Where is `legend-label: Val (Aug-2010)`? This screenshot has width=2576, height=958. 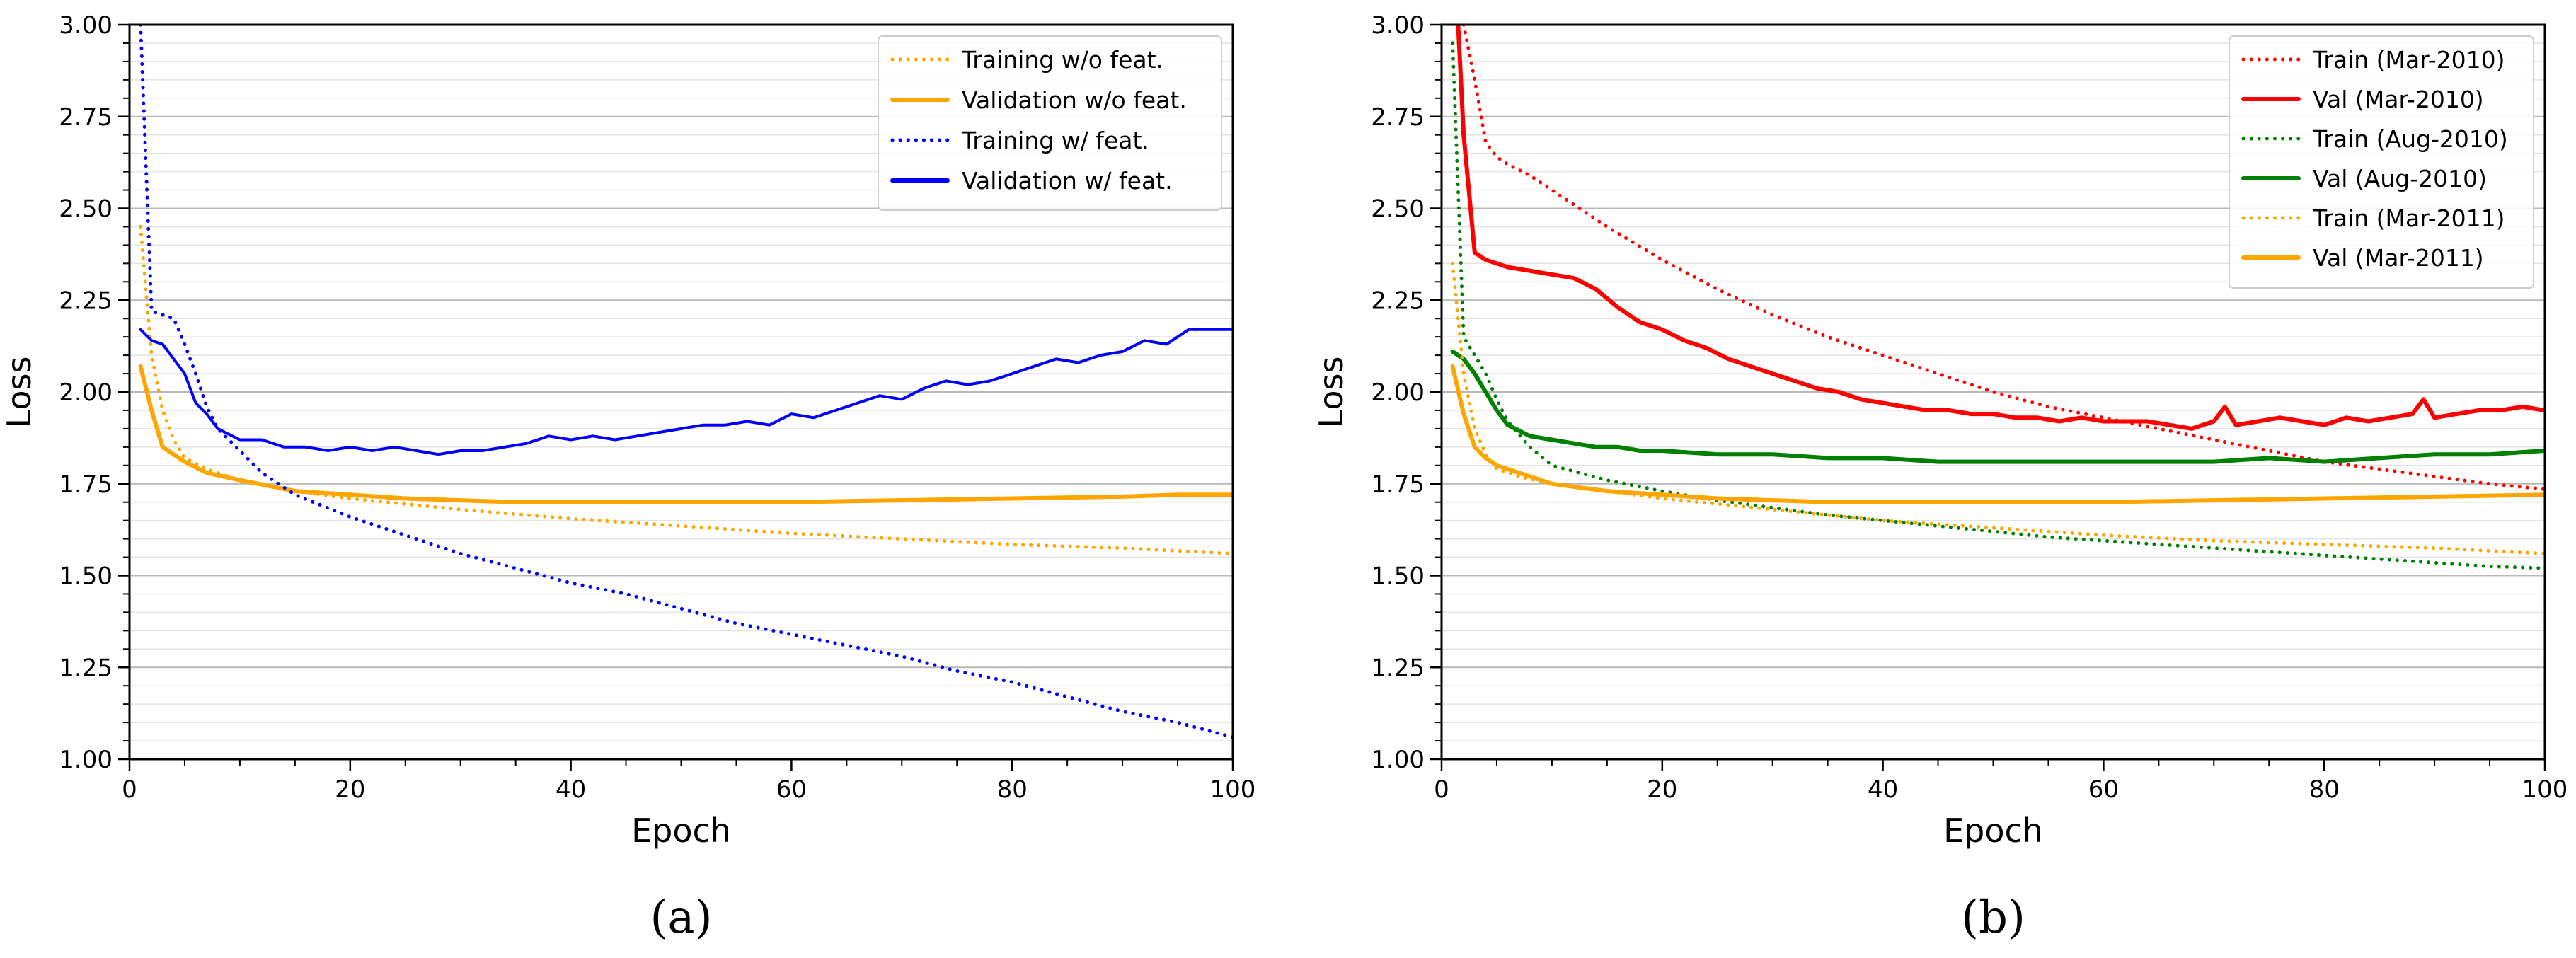 legend-label: Val (Aug-2010) is located at coordinates (2400, 178).